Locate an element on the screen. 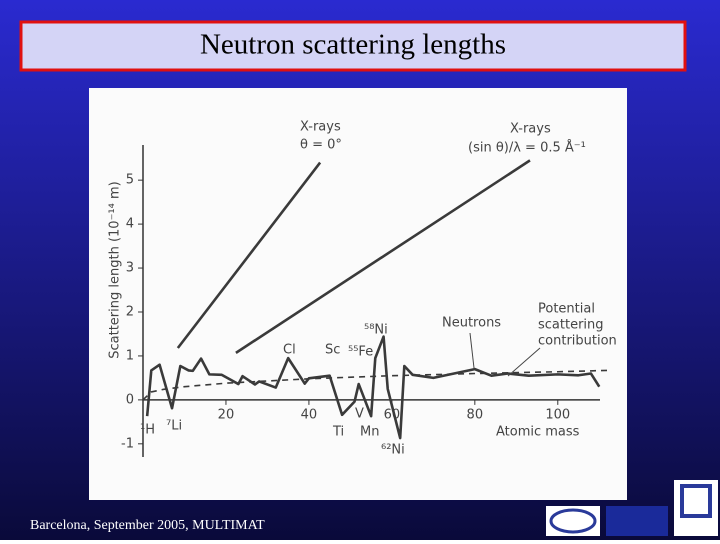  slide-title: Neutron scattering lengths is located at coordinates (353, 45).